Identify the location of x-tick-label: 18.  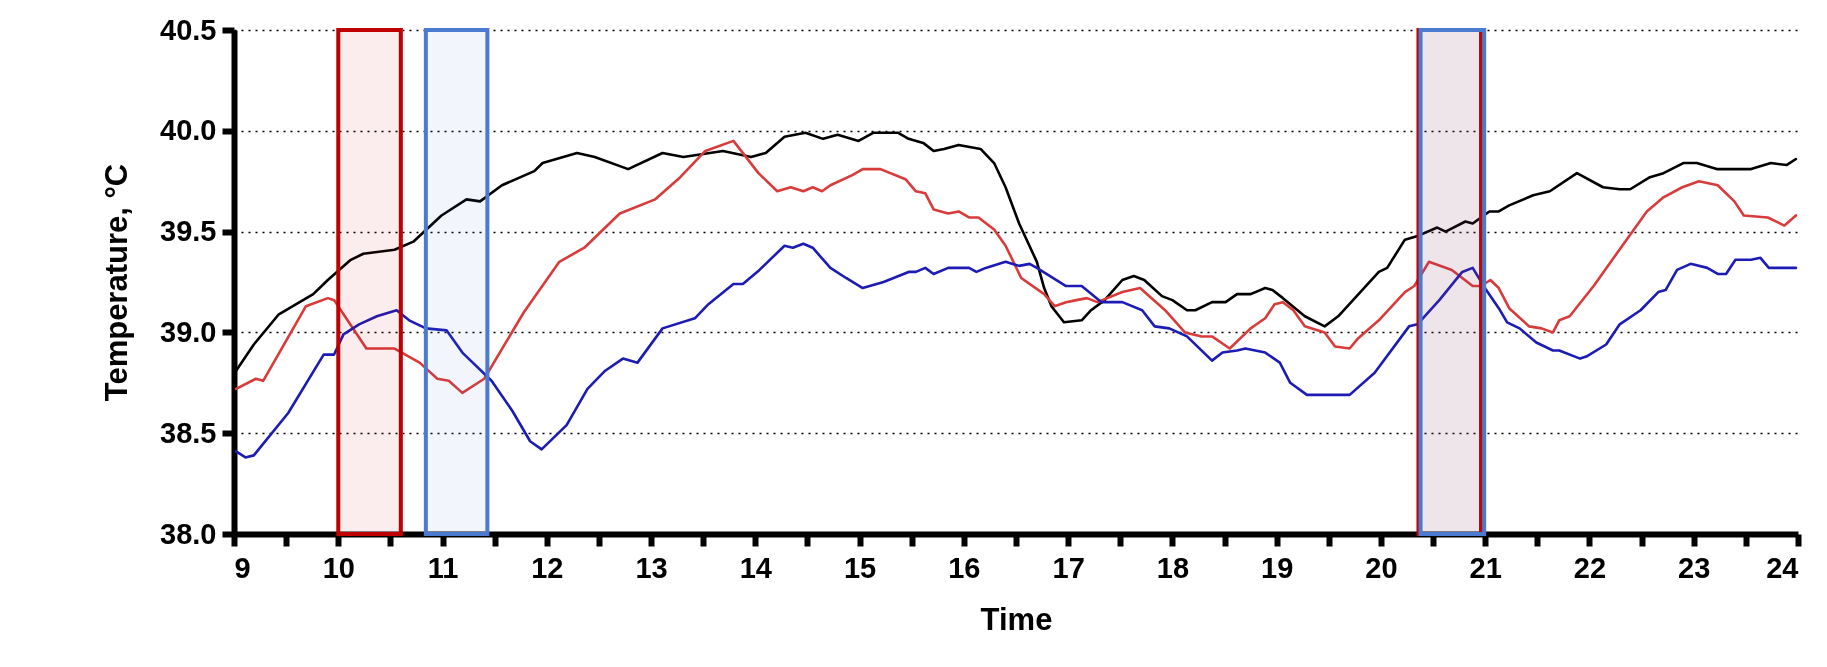
(1173, 567).